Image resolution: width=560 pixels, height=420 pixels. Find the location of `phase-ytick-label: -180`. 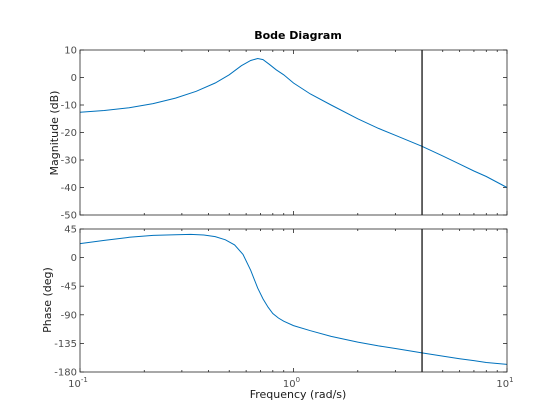

phase-ytick-label: -180 is located at coordinates (65, 373).